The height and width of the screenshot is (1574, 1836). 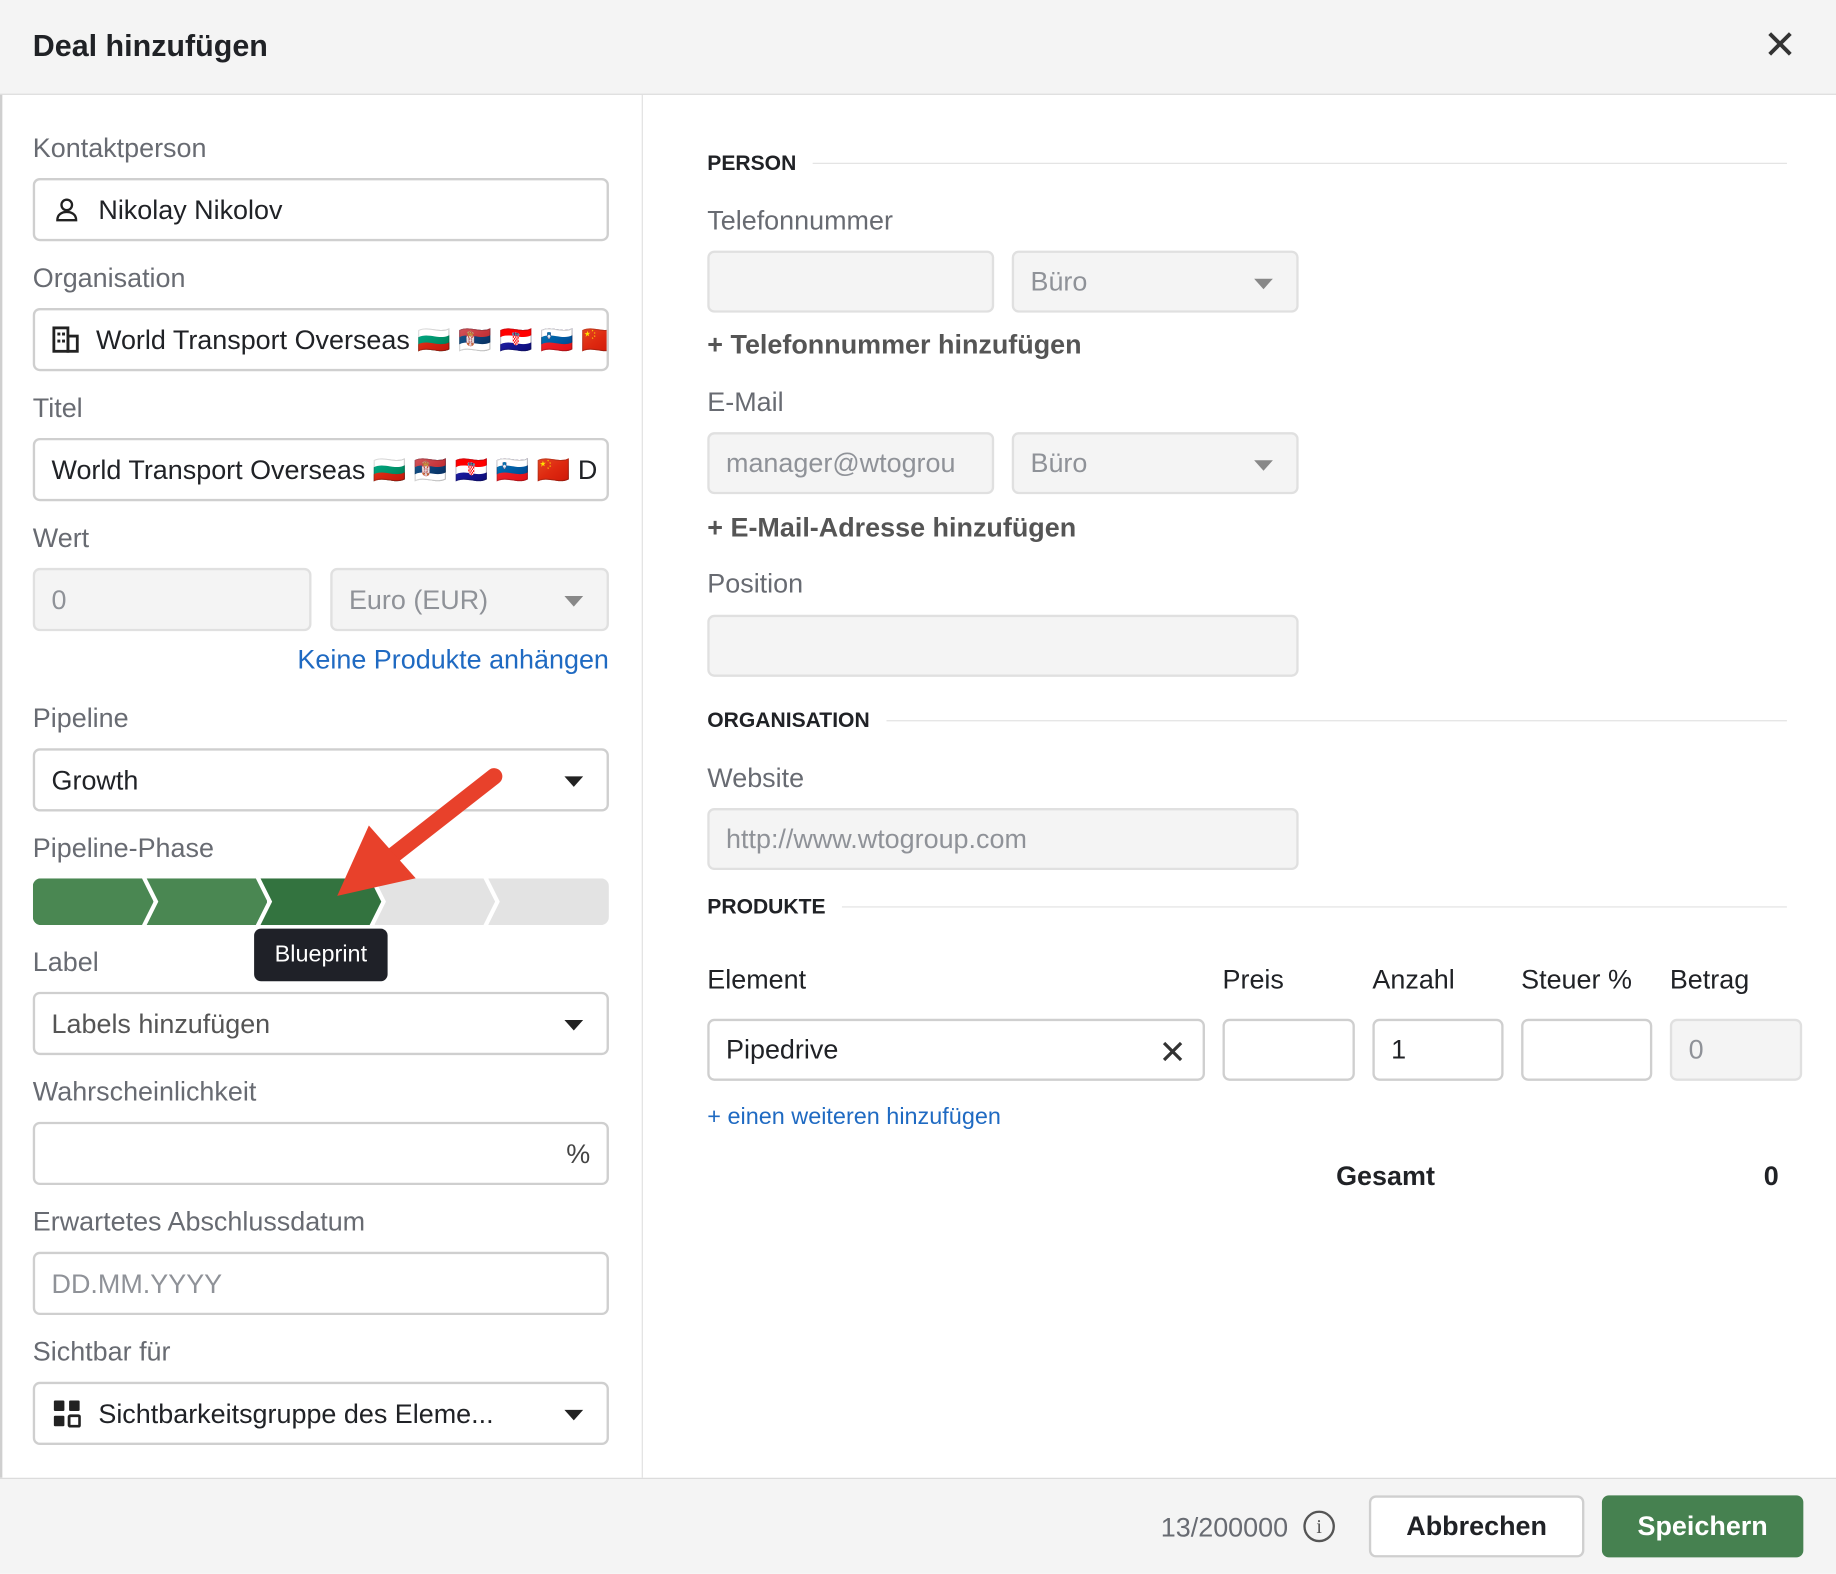 I want to click on phone-type-select: Büro, so click(x=1155, y=281).